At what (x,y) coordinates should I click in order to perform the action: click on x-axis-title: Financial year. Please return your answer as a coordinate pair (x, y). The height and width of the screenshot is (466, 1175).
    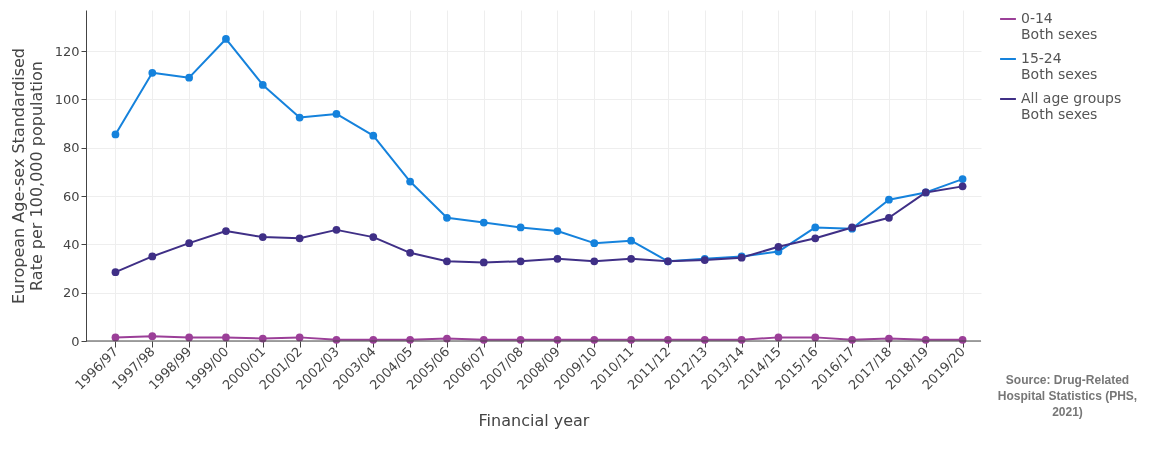
    Looking at the image, I should click on (534, 420).